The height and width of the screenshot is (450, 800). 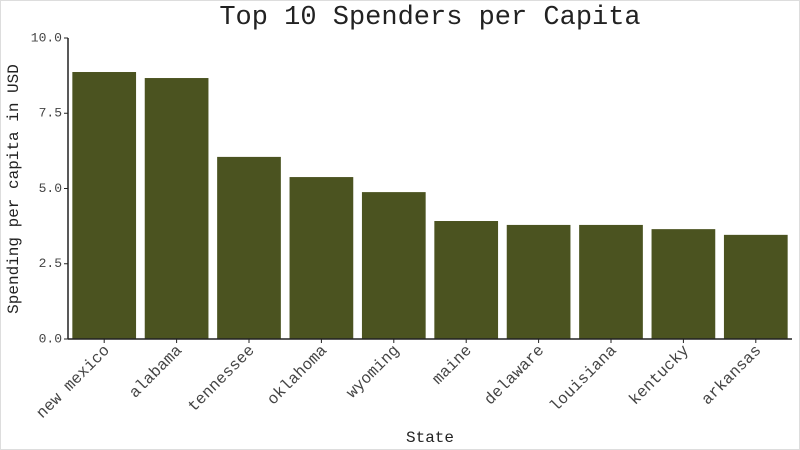 What do you see at coordinates (14, 189) in the screenshot?
I see `y-axis-title: Spending per capita in USD` at bounding box center [14, 189].